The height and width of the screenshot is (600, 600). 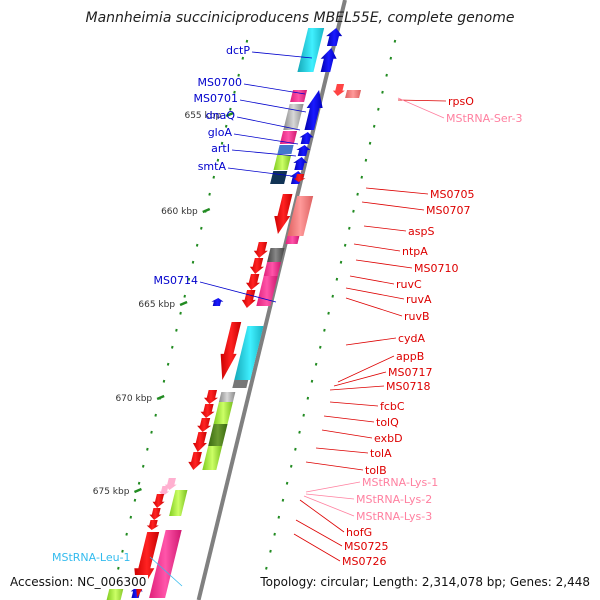 I want to click on gene-label-appB: appB, so click(x=410, y=356).